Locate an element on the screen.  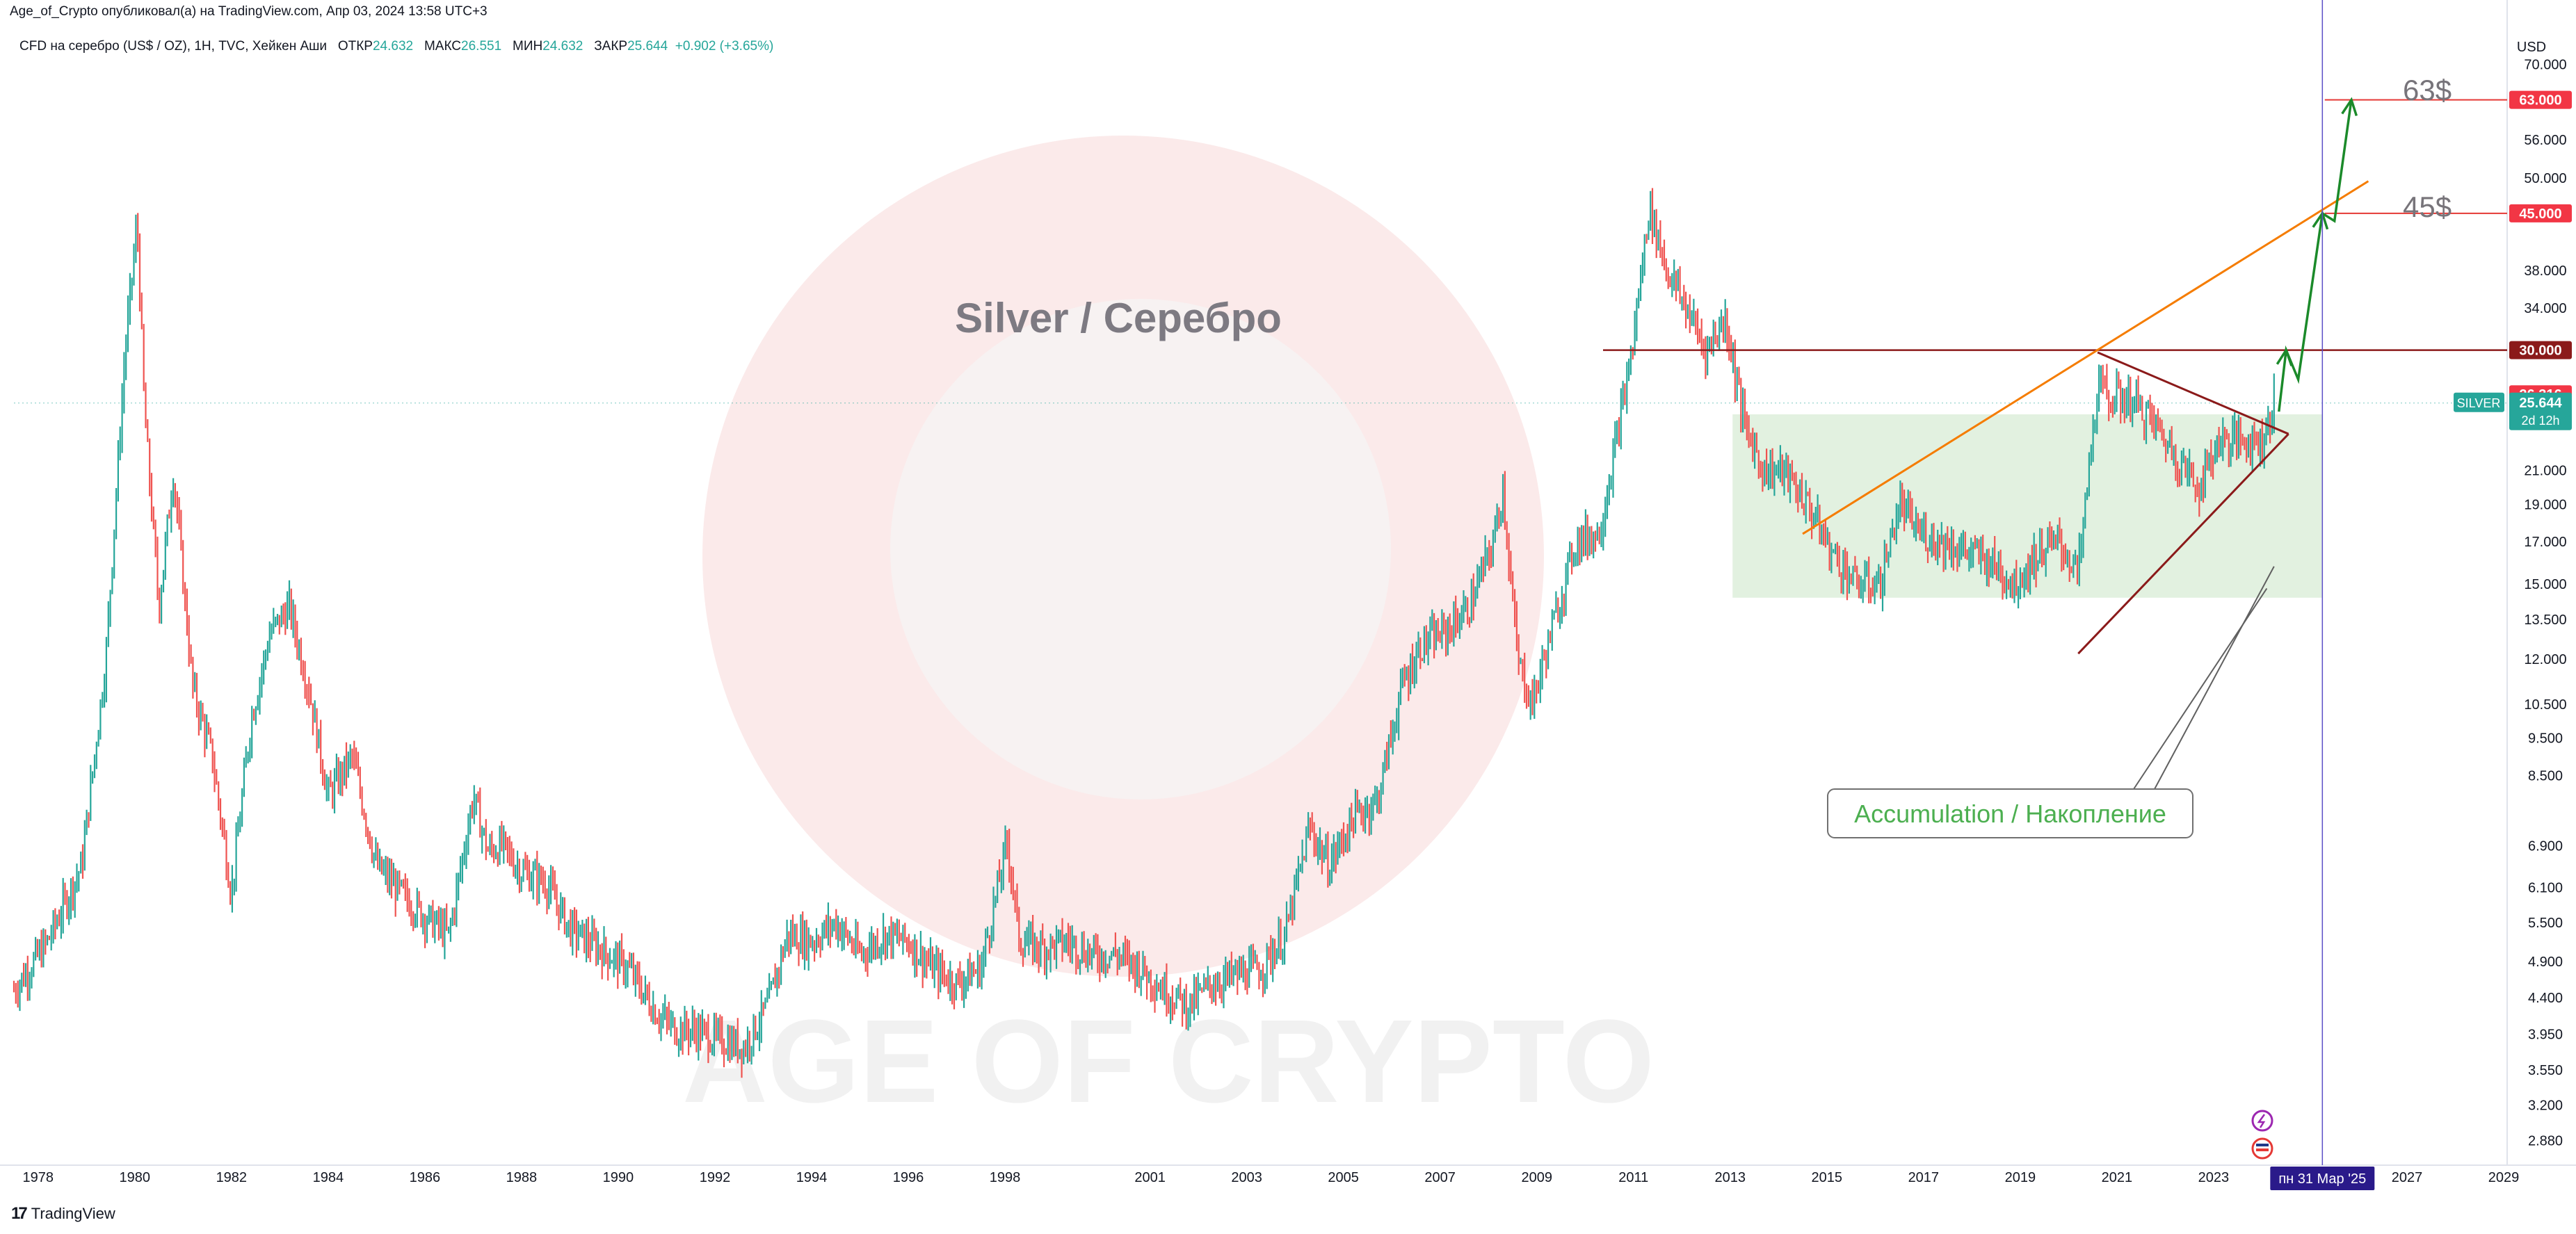
price-tick-15.000: 15.000 is located at coordinates (2545, 584).